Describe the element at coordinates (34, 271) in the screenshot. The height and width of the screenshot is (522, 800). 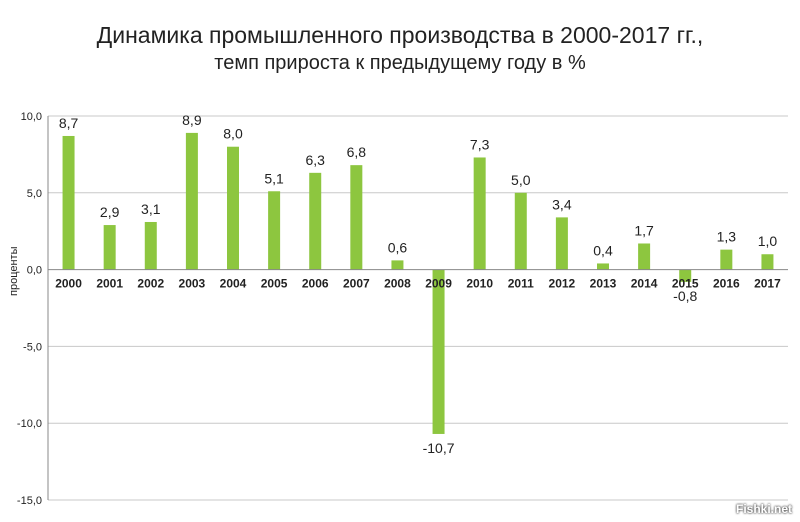
I see `y-tick-label: 0,0` at that location.